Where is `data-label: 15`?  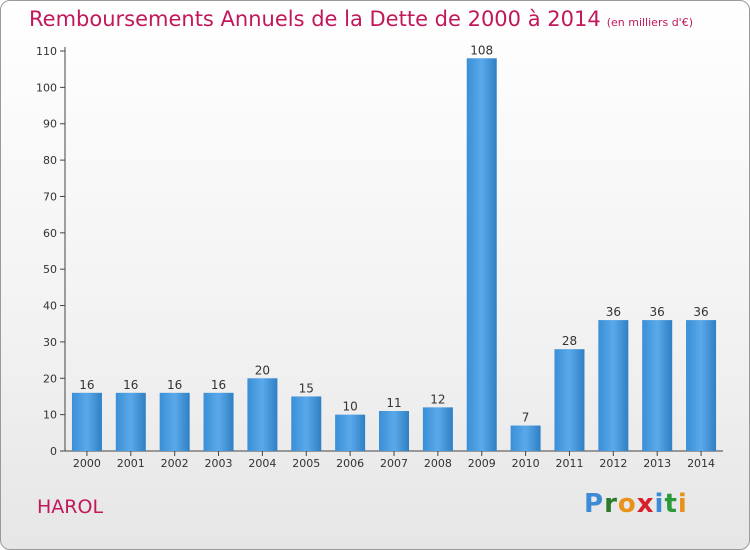
data-label: 15 is located at coordinates (306, 388).